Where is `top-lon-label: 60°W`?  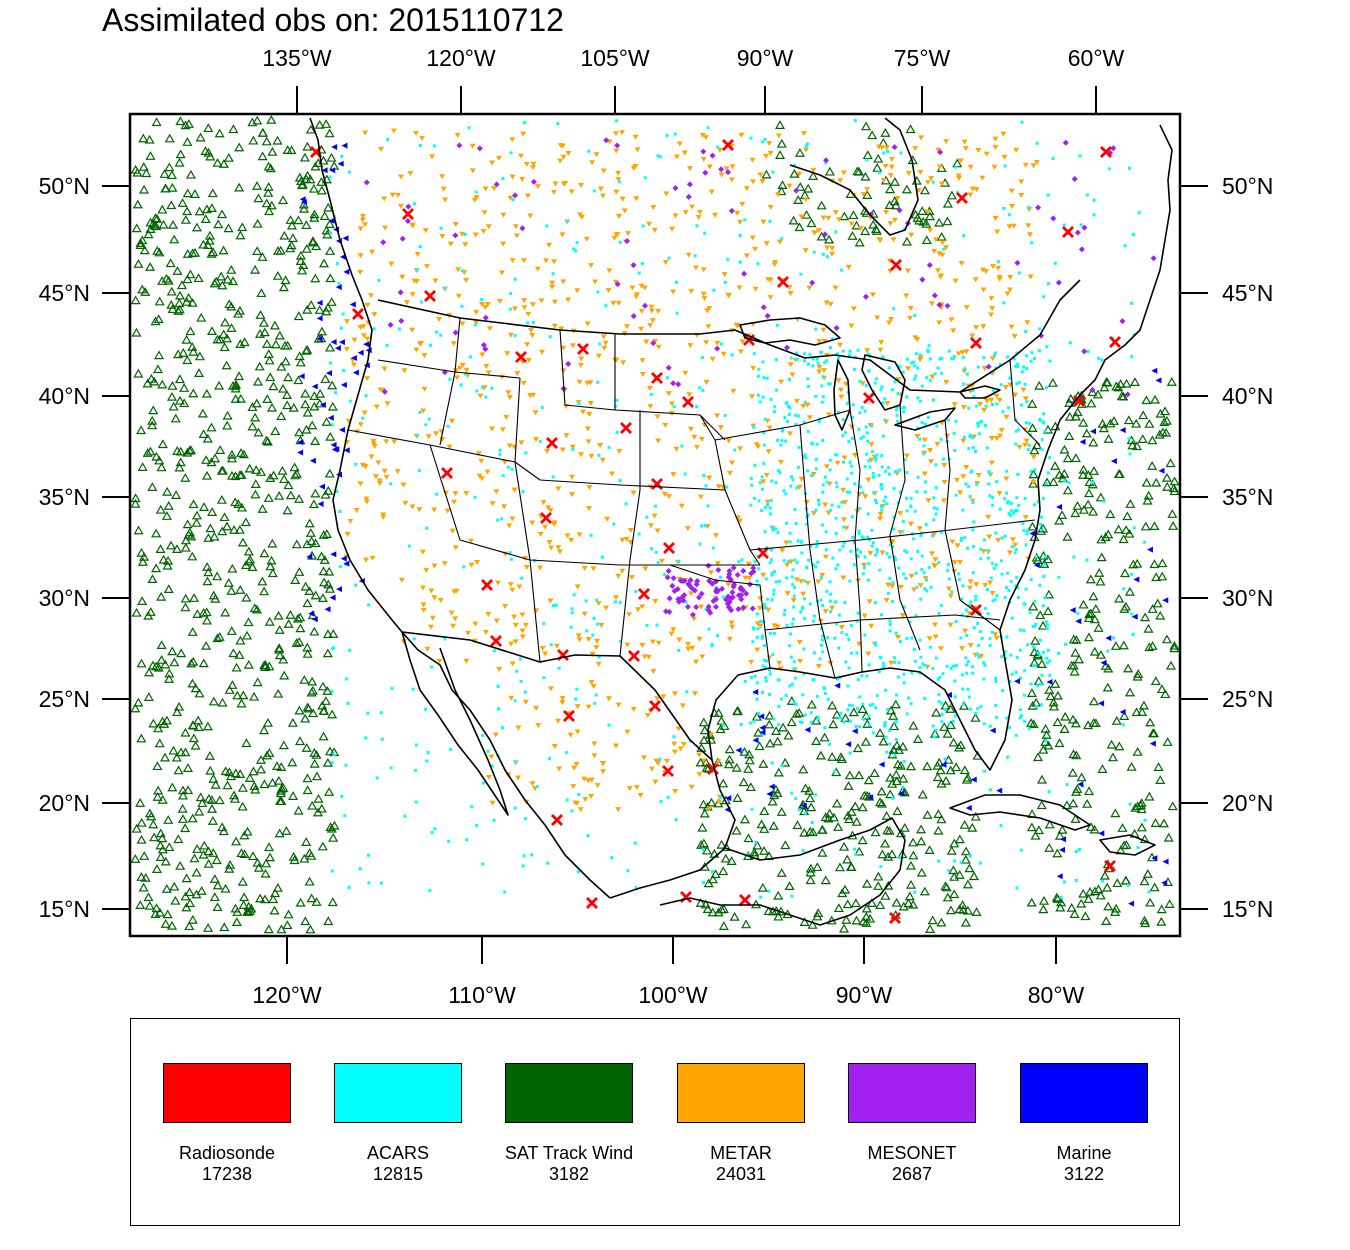
top-lon-label: 60°W is located at coordinates (1096, 58).